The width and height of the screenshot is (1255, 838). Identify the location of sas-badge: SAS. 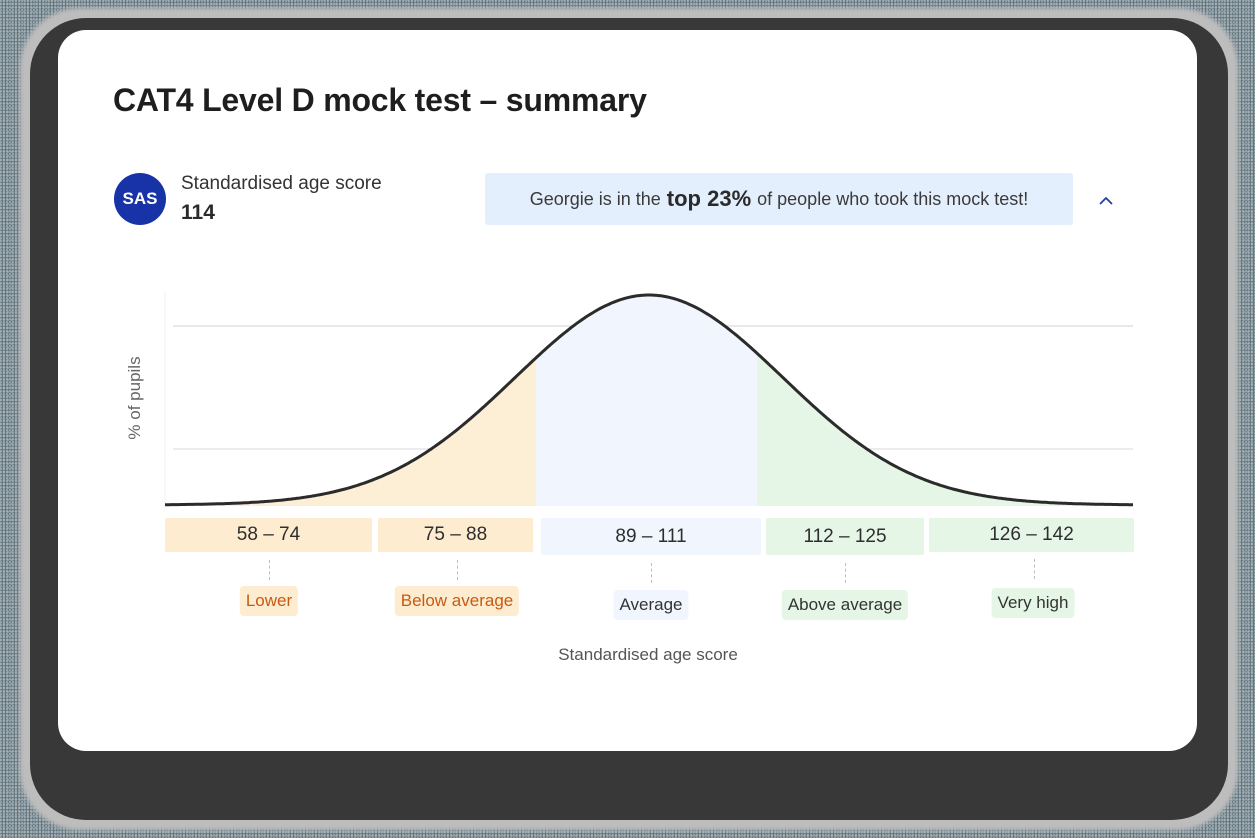
(140, 199).